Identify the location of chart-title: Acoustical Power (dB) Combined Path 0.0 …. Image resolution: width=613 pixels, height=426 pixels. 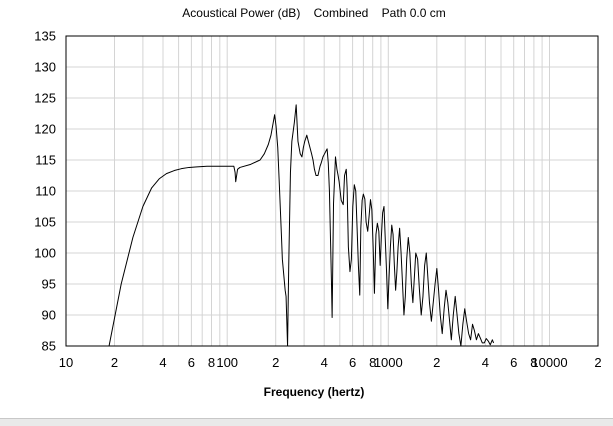
(313, 13).